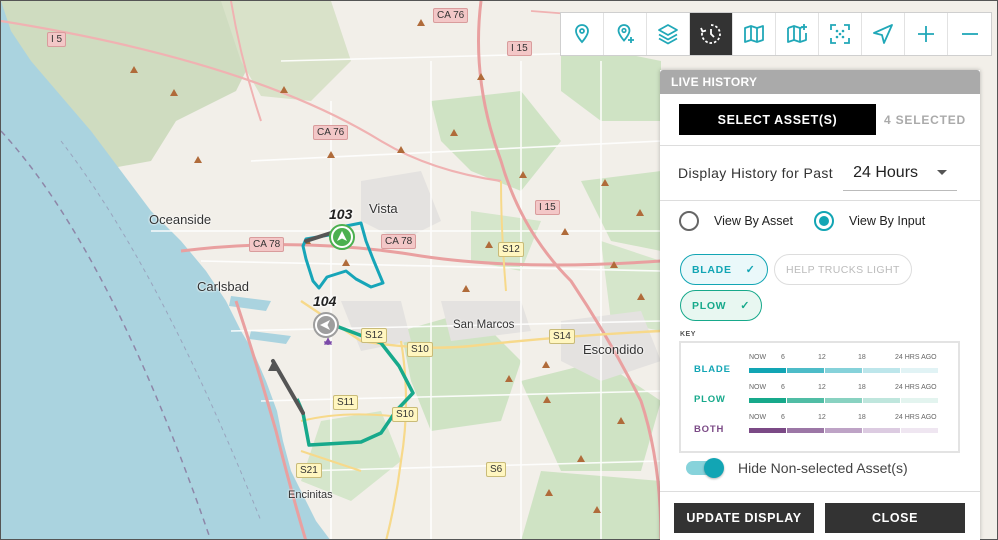 The image size is (998, 540). I want to click on vehicle-arrow-icon, so click(326, 325).